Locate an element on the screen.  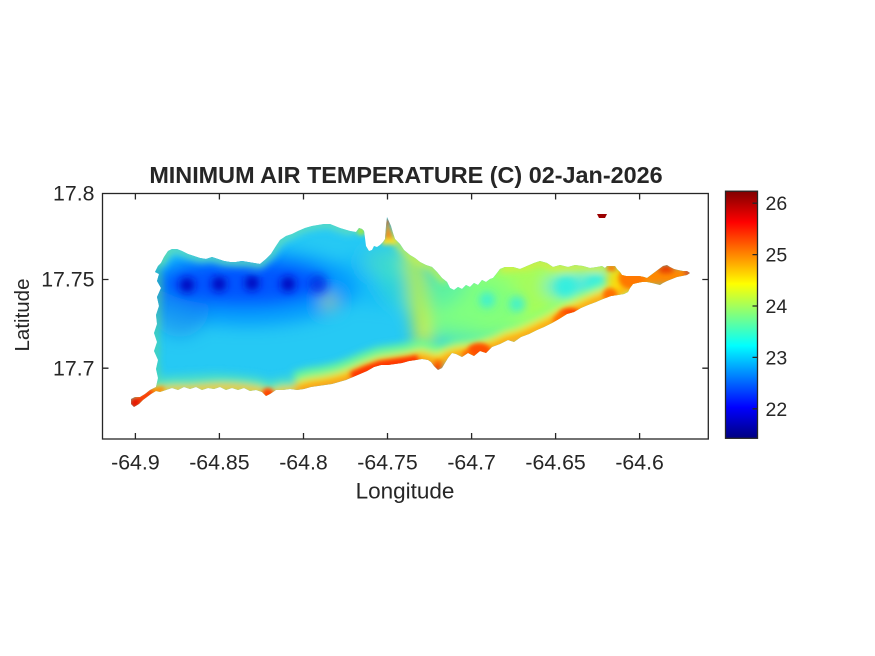
svg-text: 22 is located at coordinates (777, 410).